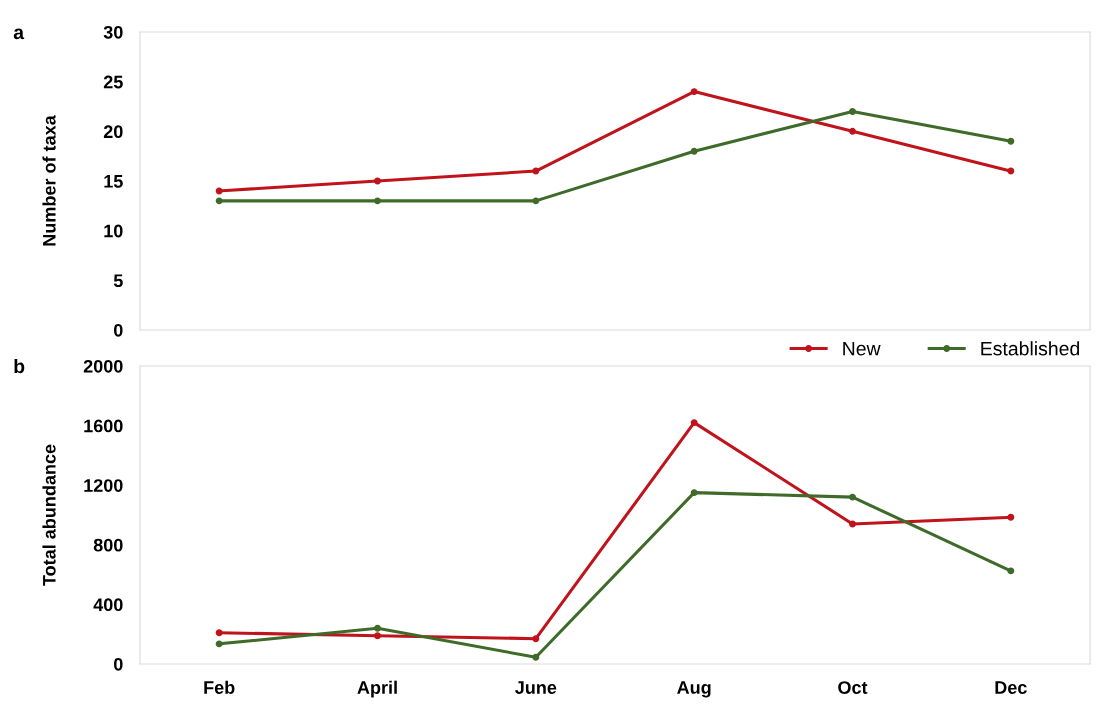 The image size is (1101, 708). Describe the element at coordinates (694, 689) in the screenshot. I see `x-tick-label: Aug` at that location.